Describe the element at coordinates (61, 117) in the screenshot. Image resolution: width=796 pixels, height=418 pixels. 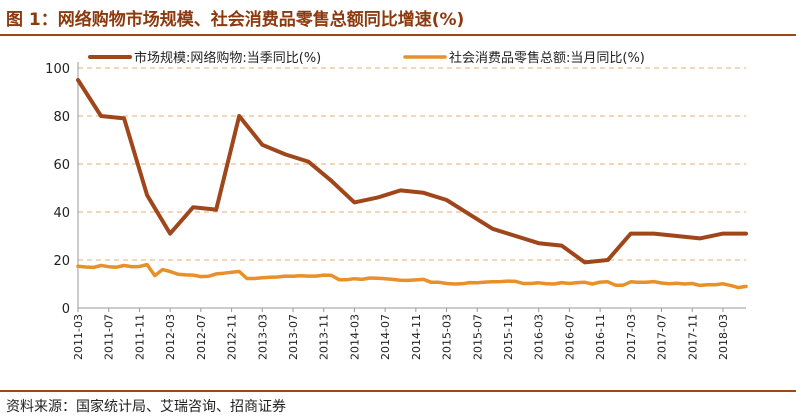
I see `y-tick-label: 80` at that location.